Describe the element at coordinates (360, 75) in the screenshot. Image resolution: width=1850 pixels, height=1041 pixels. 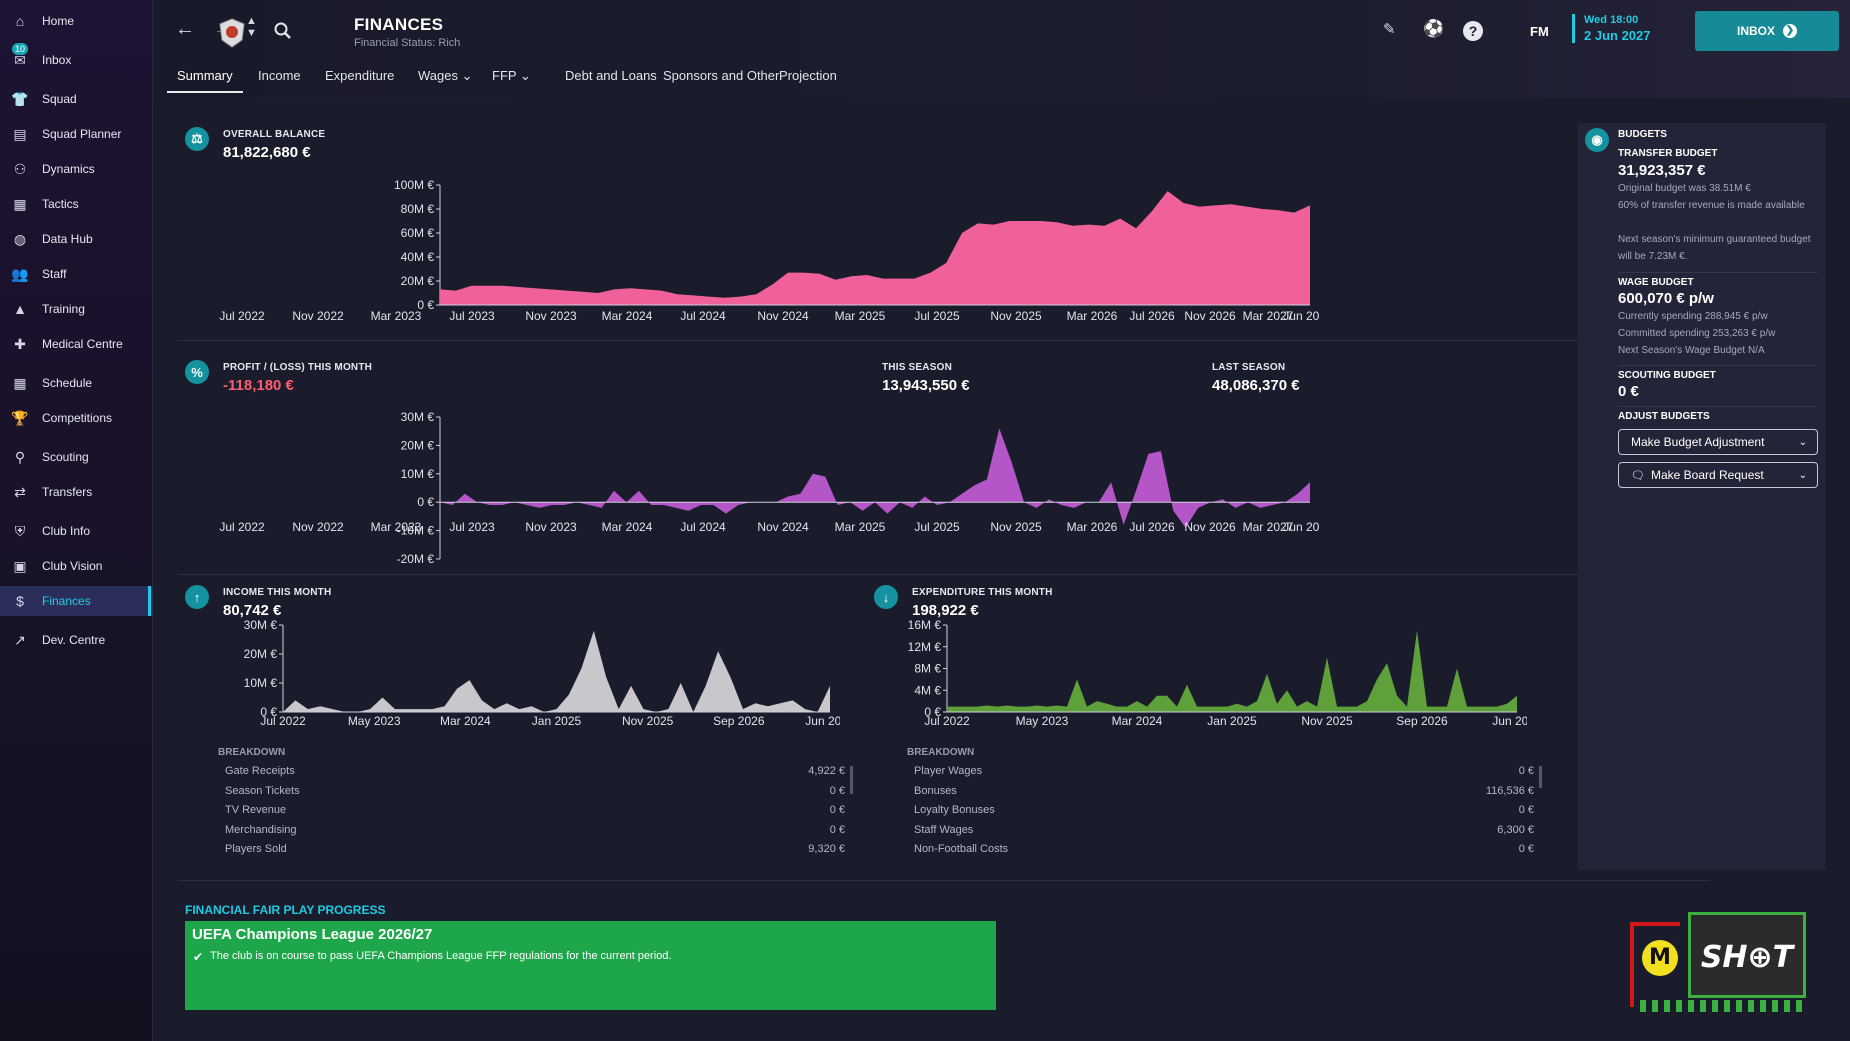
I see `tab-expenditure: Expenditure` at that location.